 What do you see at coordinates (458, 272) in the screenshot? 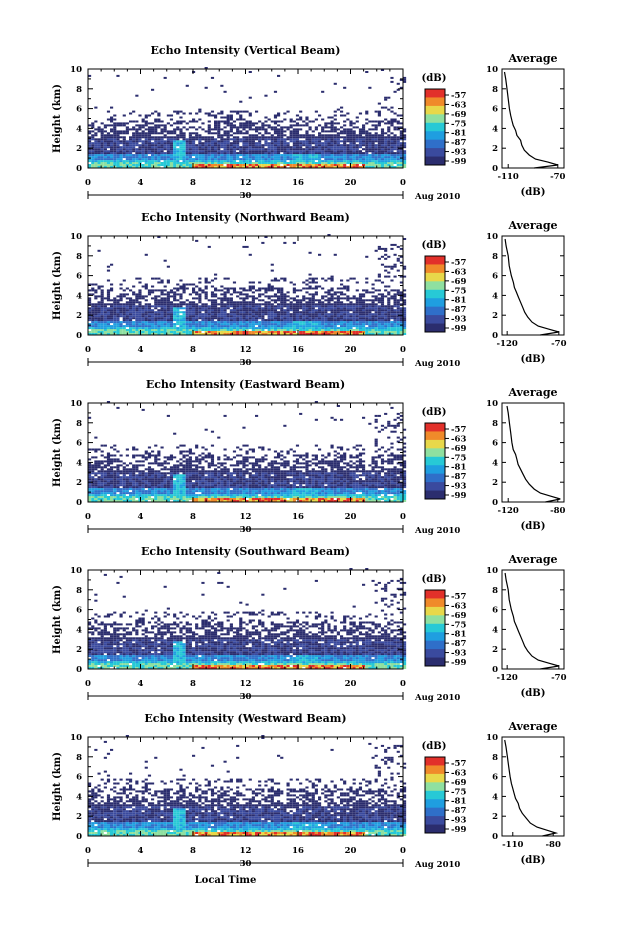
I see `colorbar-tick-label: -63` at bounding box center [458, 272].